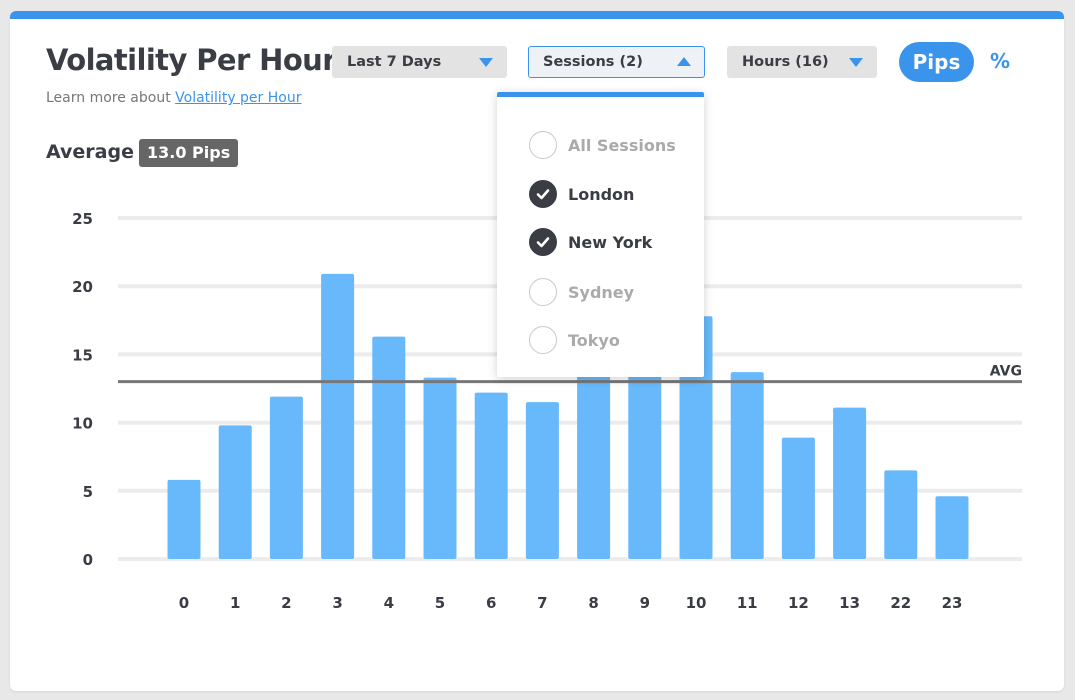 The height and width of the screenshot is (700, 1075). I want to click on session-option-label: Sydney, so click(601, 292).